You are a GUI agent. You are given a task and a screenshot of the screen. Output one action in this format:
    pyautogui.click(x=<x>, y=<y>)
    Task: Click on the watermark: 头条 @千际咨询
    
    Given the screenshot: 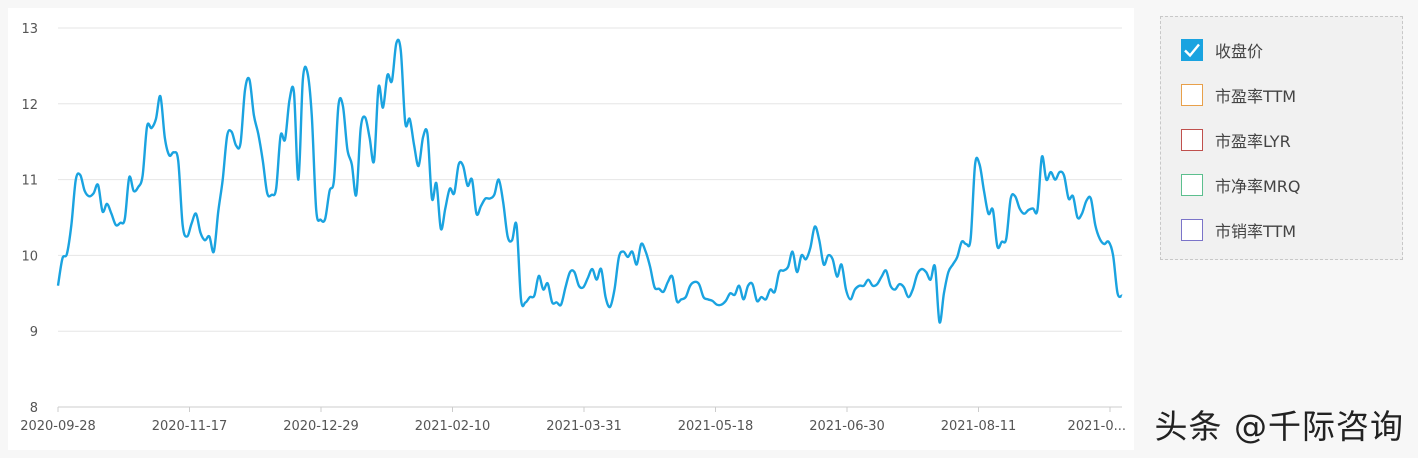 What is the action you would take?
    pyautogui.click(x=1279, y=426)
    